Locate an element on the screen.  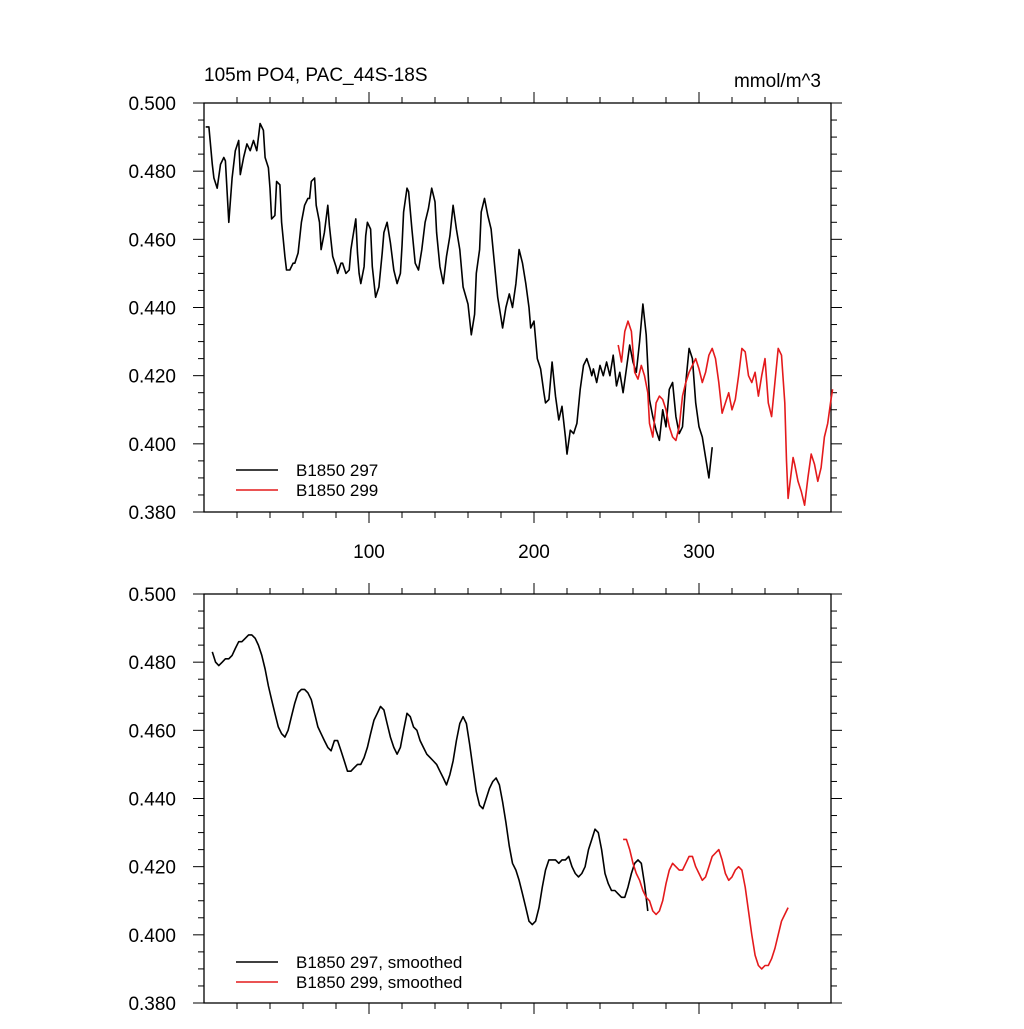
legend-label: B1850 297 is located at coordinates (337, 470).